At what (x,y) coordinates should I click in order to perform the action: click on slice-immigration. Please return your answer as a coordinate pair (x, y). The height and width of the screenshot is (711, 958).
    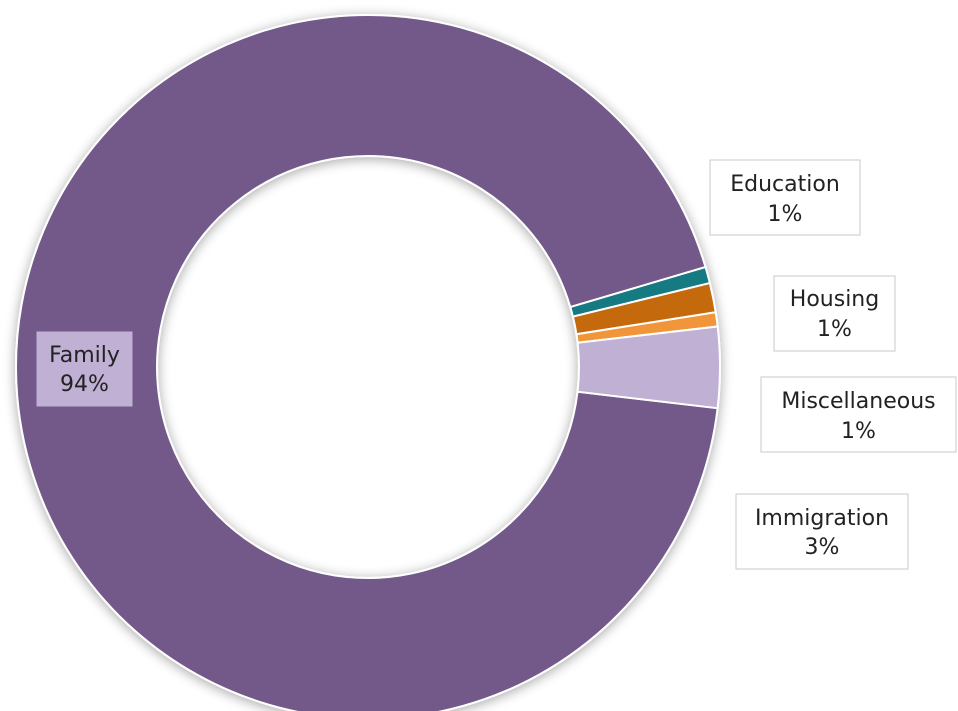
    Looking at the image, I should click on (648, 367).